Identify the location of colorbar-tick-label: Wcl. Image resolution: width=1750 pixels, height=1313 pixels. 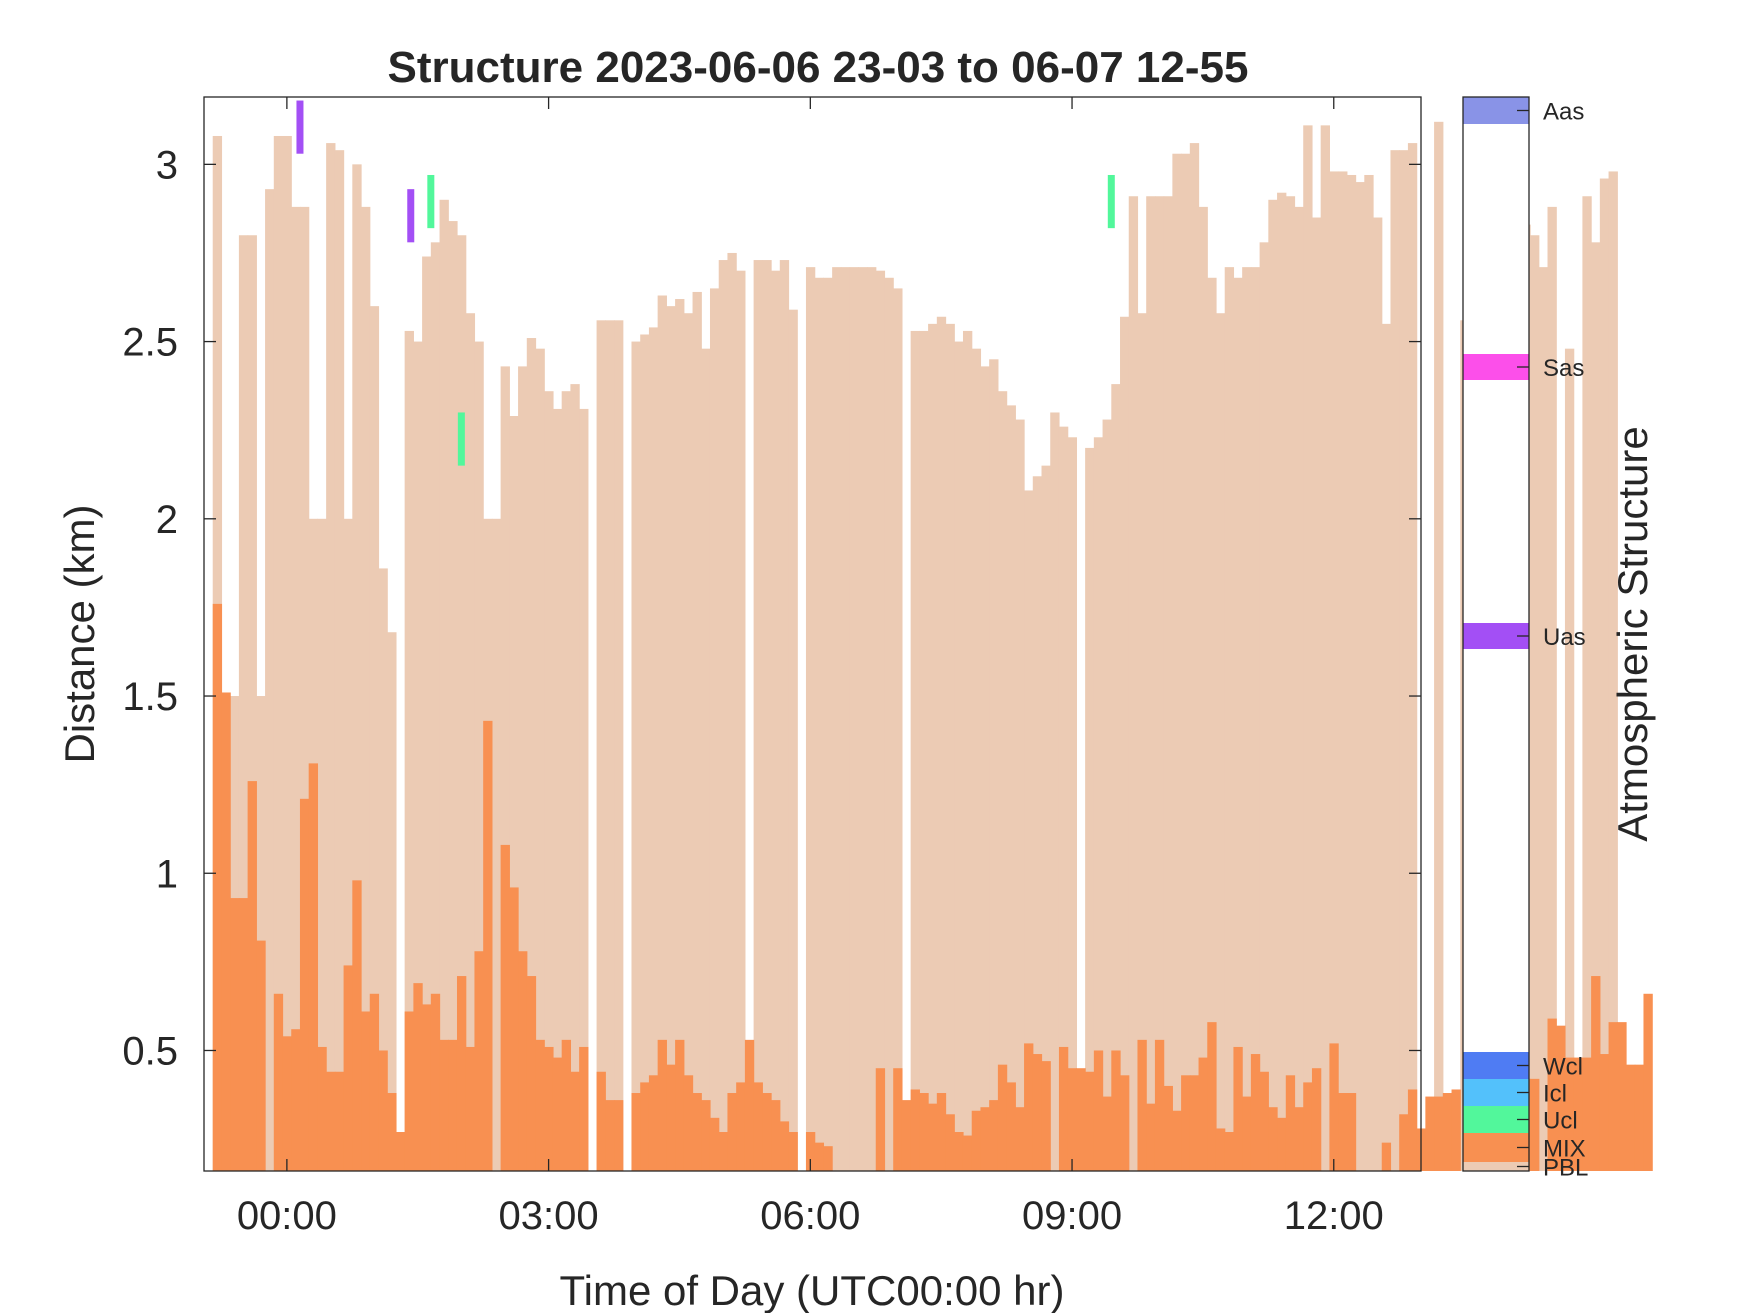
(1563, 1067).